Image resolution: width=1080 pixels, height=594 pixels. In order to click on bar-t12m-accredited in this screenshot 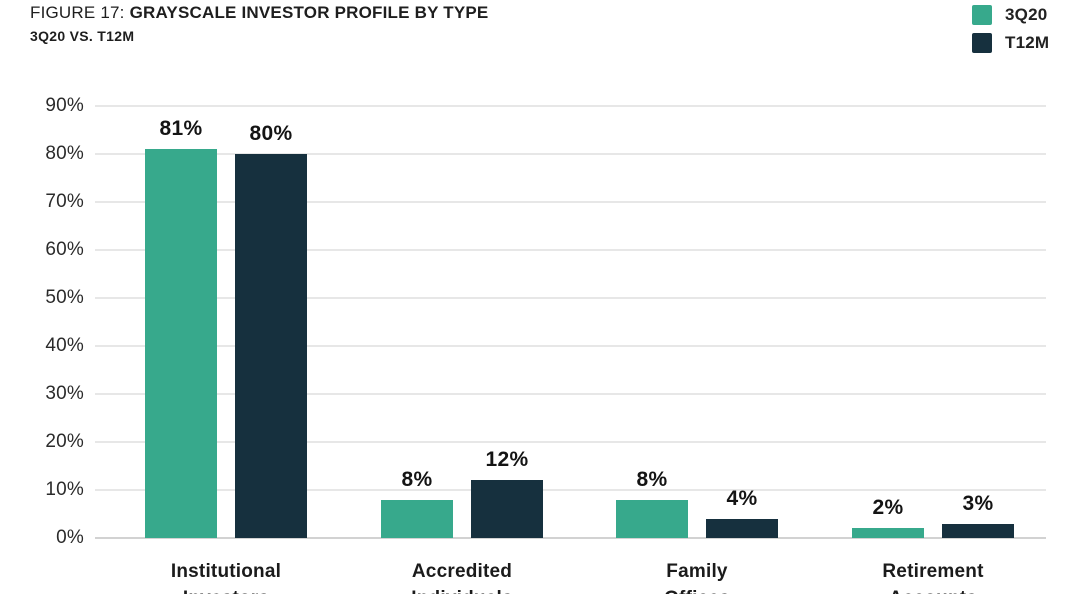, I will do `click(507, 509)`.